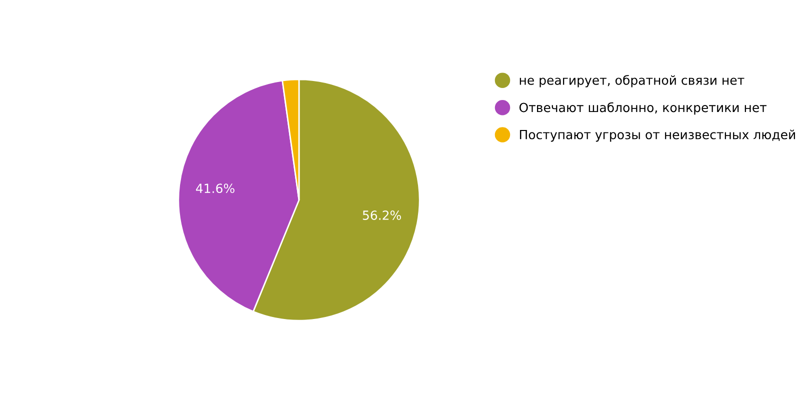  What do you see at coordinates (381, 215) in the screenshot?
I see `data-label: 56.2%` at bounding box center [381, 215].